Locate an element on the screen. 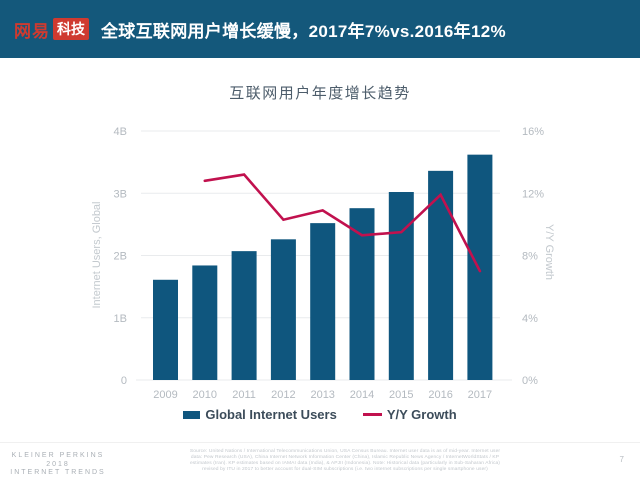  right-axis-tick-label: 4% is located at coordinates (530, 319).